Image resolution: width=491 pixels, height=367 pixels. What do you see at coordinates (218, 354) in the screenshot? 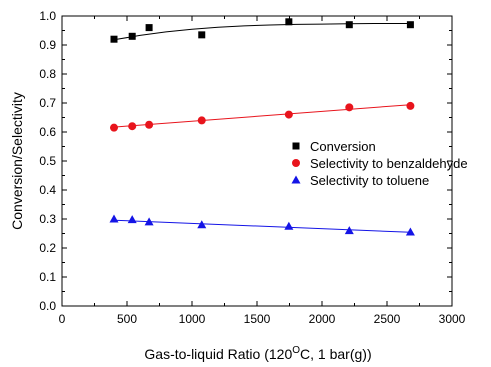
I see `x-axis-title-main: Gas-to-liquid Ratio (120` at bounding box center [218, 354].